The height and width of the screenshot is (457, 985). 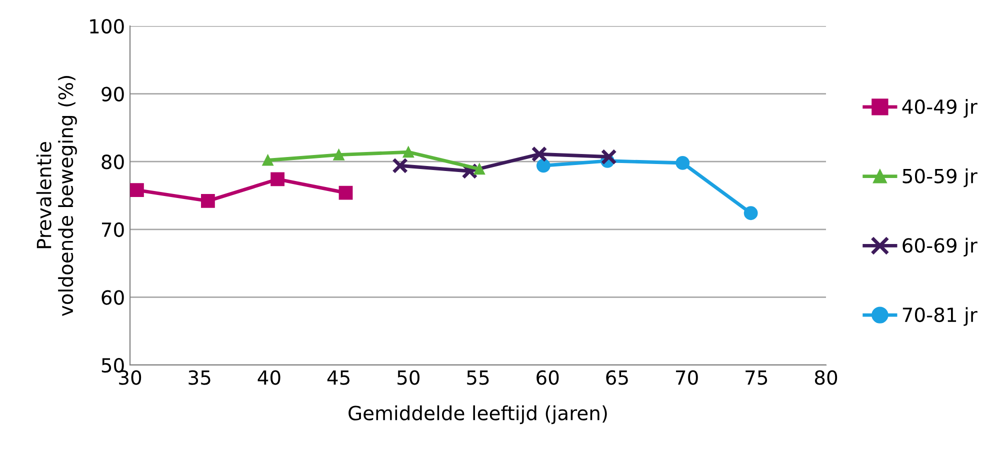 What do you see at coordinates (826, 377) in the screenshot?
I see `x-tick-label: 80` at bounding box center [826, 377].